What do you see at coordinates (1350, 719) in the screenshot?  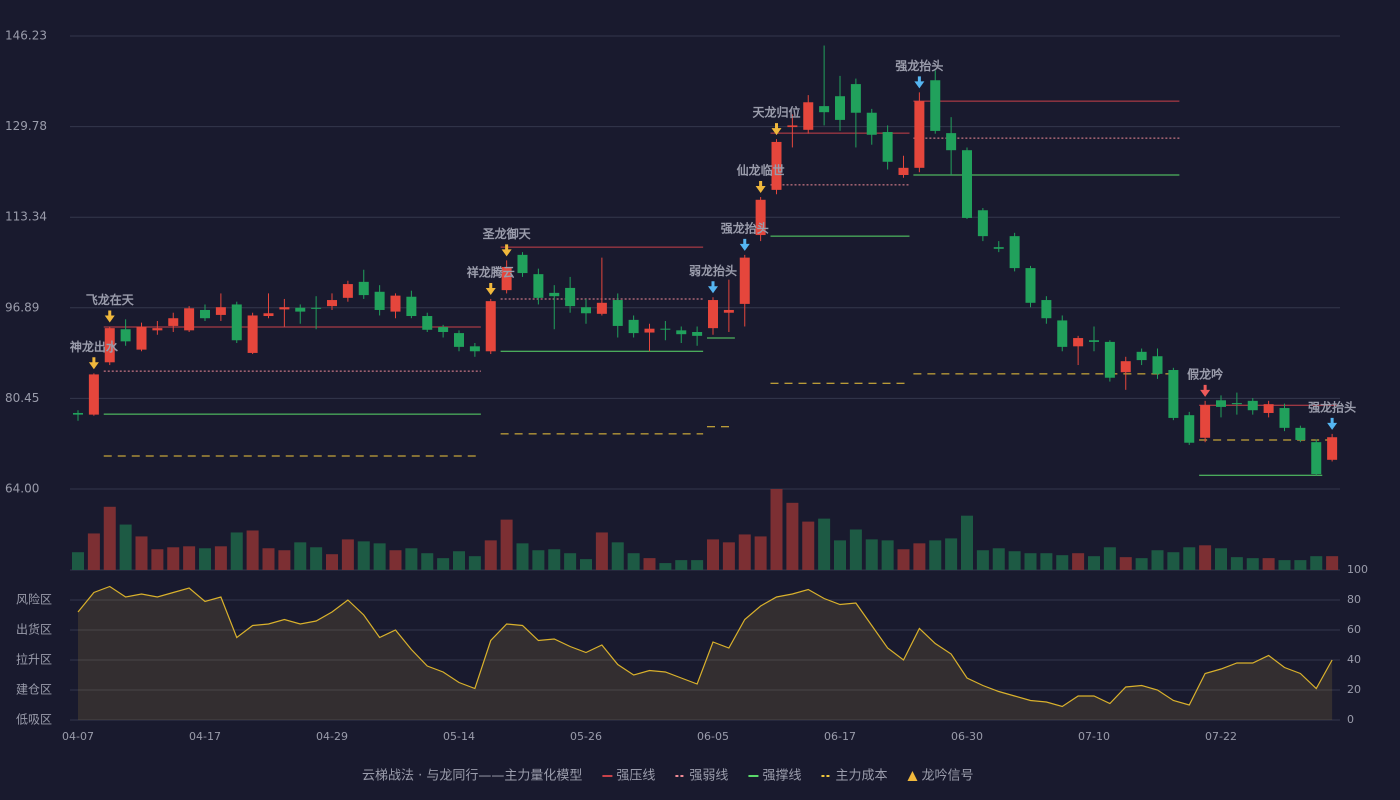 I see `y2-tick-label: 0` at bounding box center [1350, 719].